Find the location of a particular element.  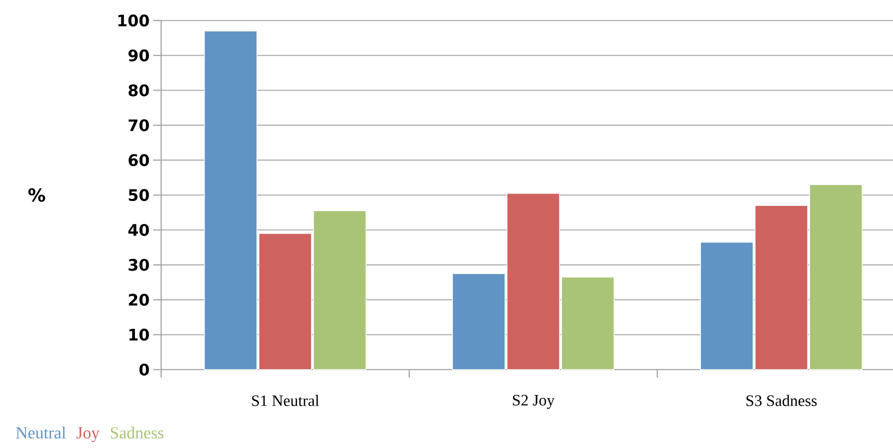

y-tick-label: 40 is located at coordinates (138, 230).